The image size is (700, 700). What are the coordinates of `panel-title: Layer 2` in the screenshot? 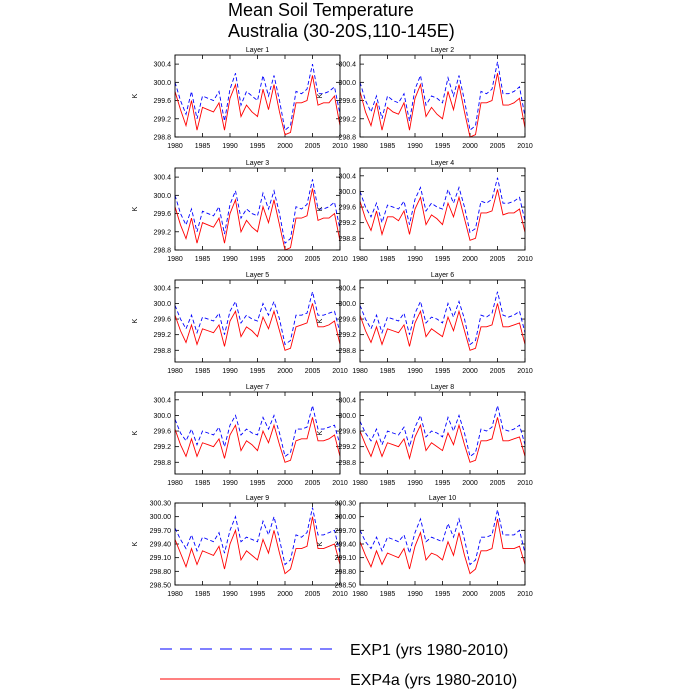 It's located at (442, 50).